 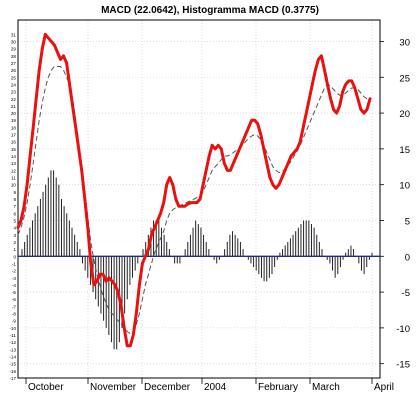 I want to click on y-tick-left: -5, so click(x=14, y=292).